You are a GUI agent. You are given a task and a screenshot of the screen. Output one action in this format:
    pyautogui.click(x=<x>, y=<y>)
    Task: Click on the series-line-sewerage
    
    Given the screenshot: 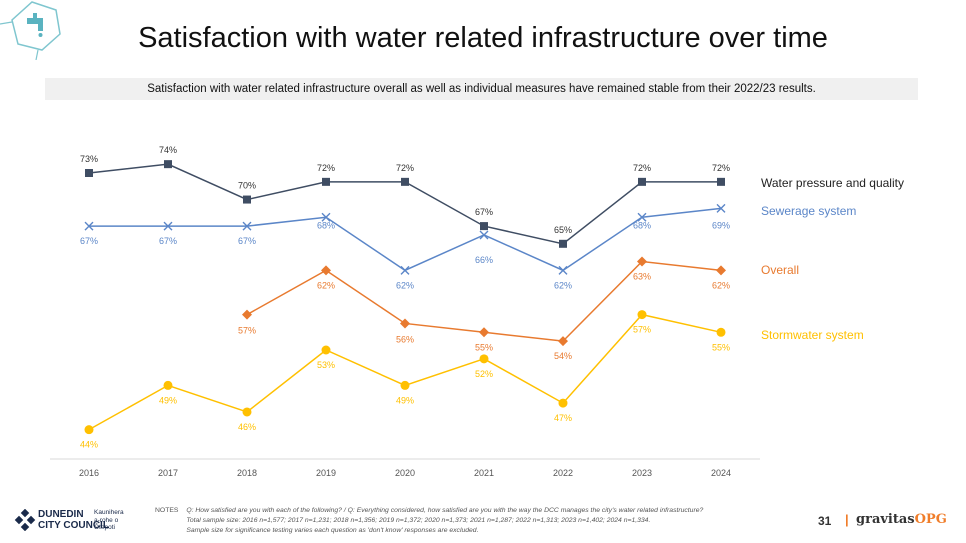 What is the action you would take?
    pyautogui.click(x=405, y=239)
    